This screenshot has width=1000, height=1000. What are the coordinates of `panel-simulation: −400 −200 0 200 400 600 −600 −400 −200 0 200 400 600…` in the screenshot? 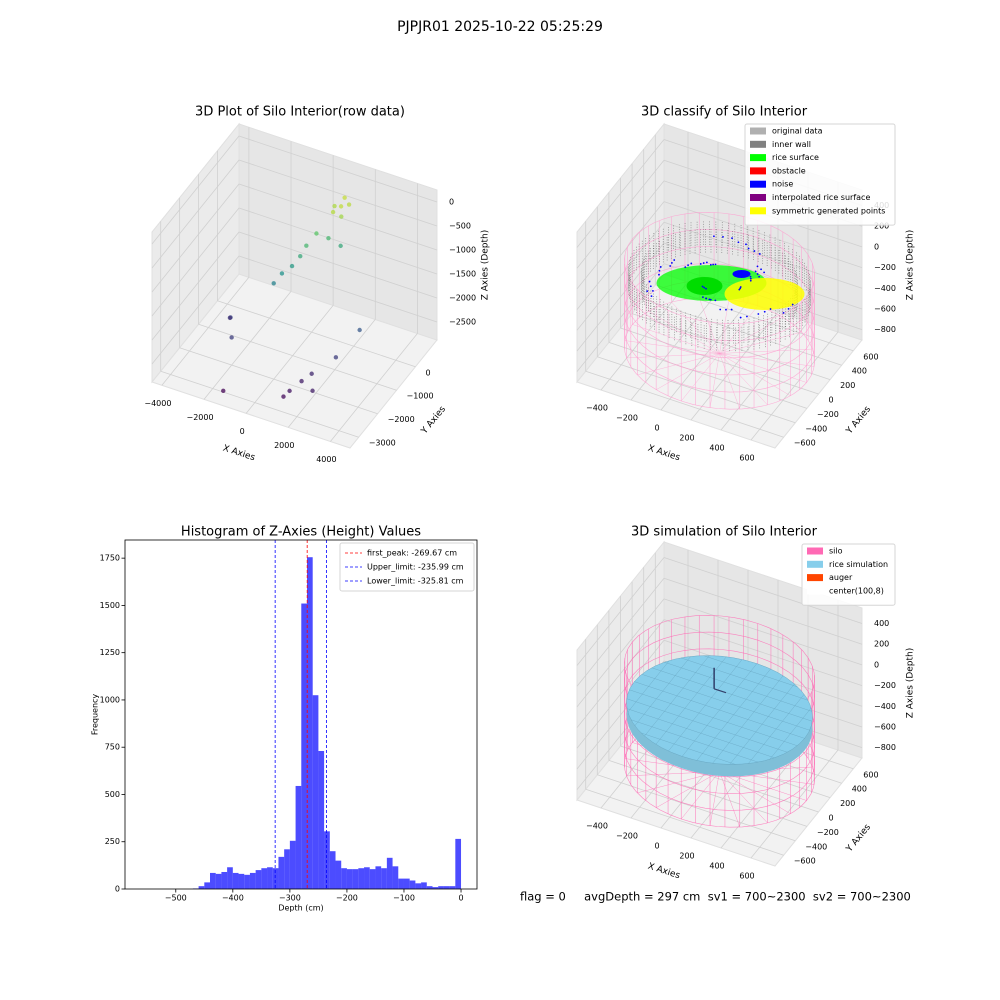 It's located at (746, 703).